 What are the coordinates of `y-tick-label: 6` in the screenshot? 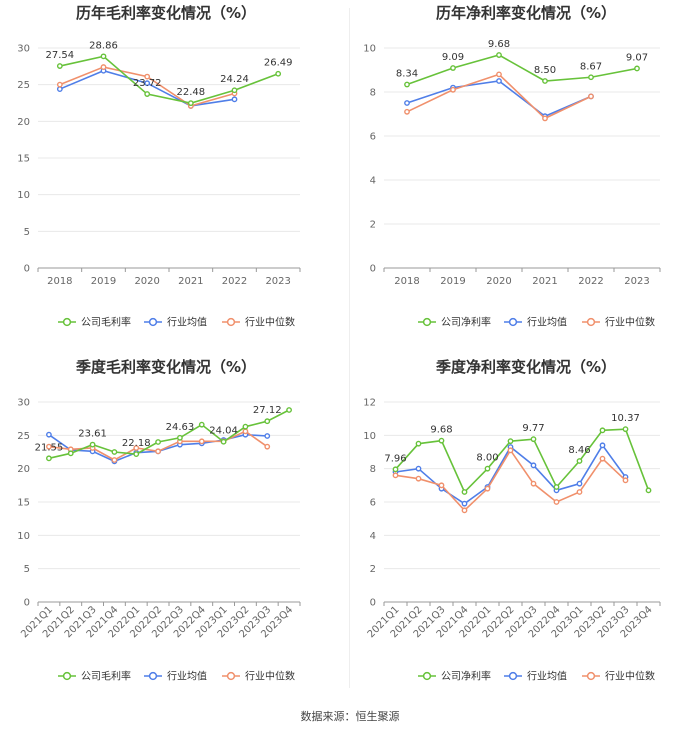 It's located at (373, 503).